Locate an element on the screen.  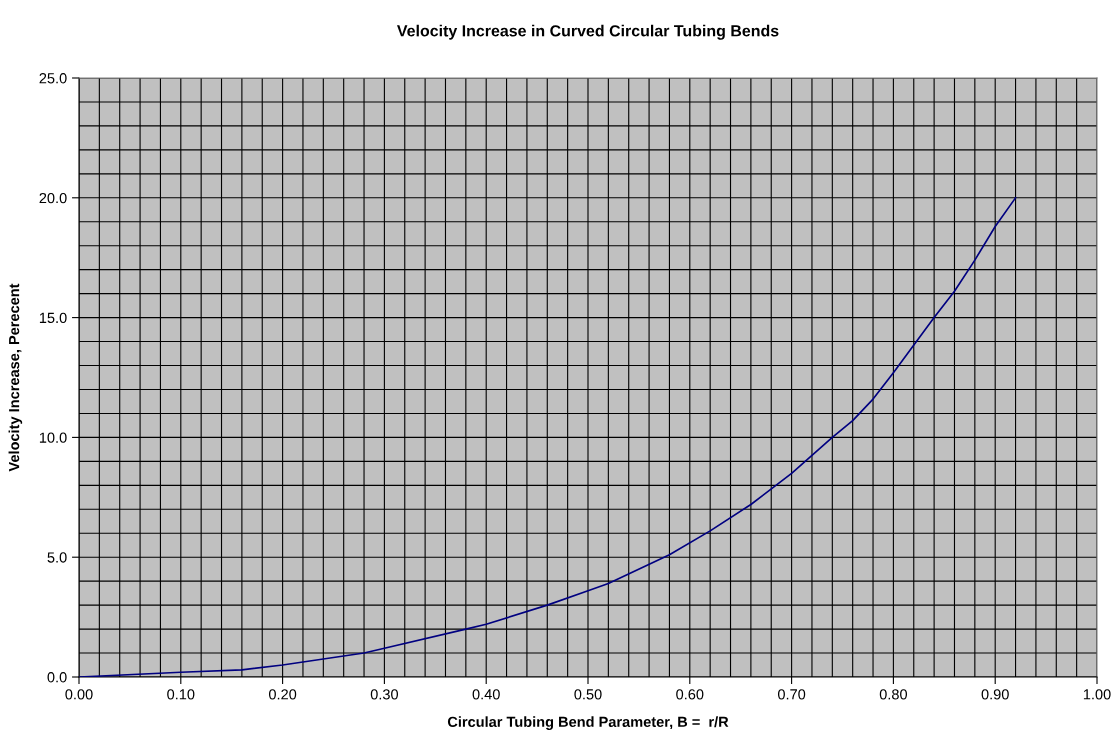
x-tick-label: 1.00 is located at coordinates (1097, 694).